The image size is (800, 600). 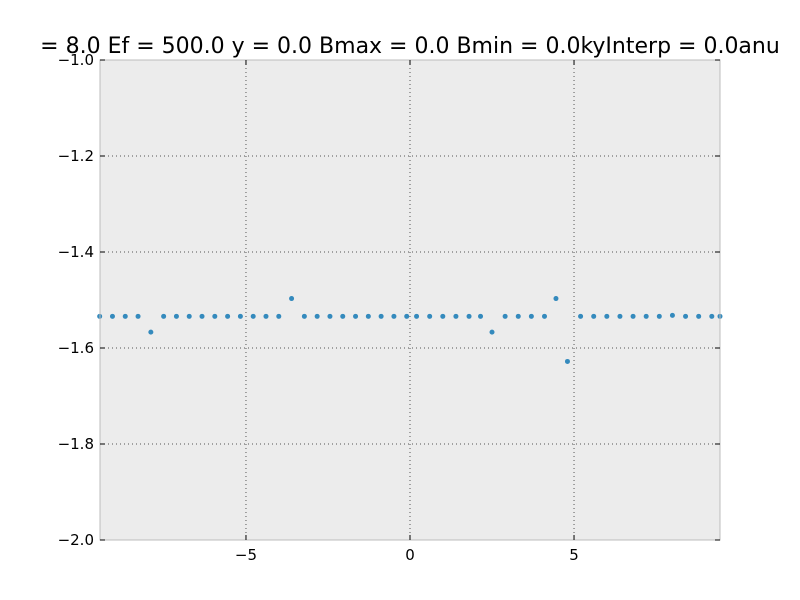 I want to click on y-tick-label: −2.0, so click(x=76, y=540).